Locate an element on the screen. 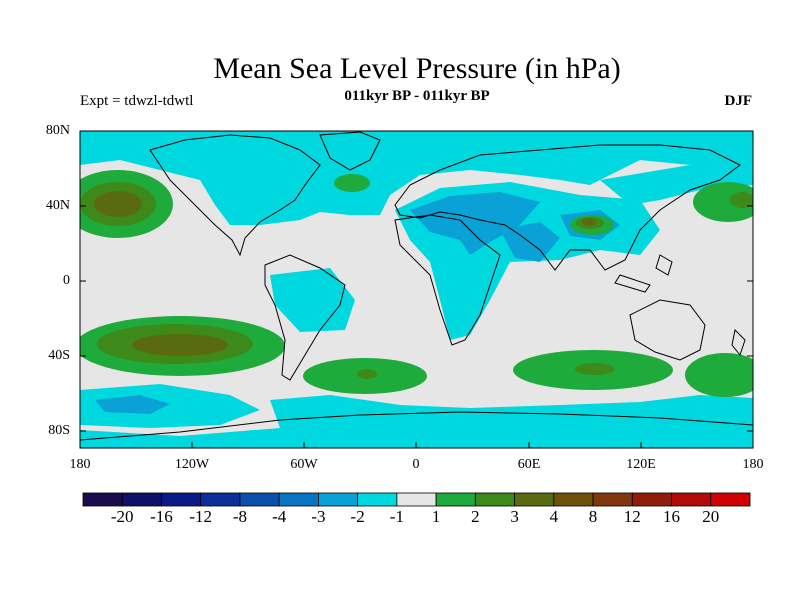 The height and width of the screenshot is (600, 800). colorbar-label: 20 is located at coordinates (711, 516).